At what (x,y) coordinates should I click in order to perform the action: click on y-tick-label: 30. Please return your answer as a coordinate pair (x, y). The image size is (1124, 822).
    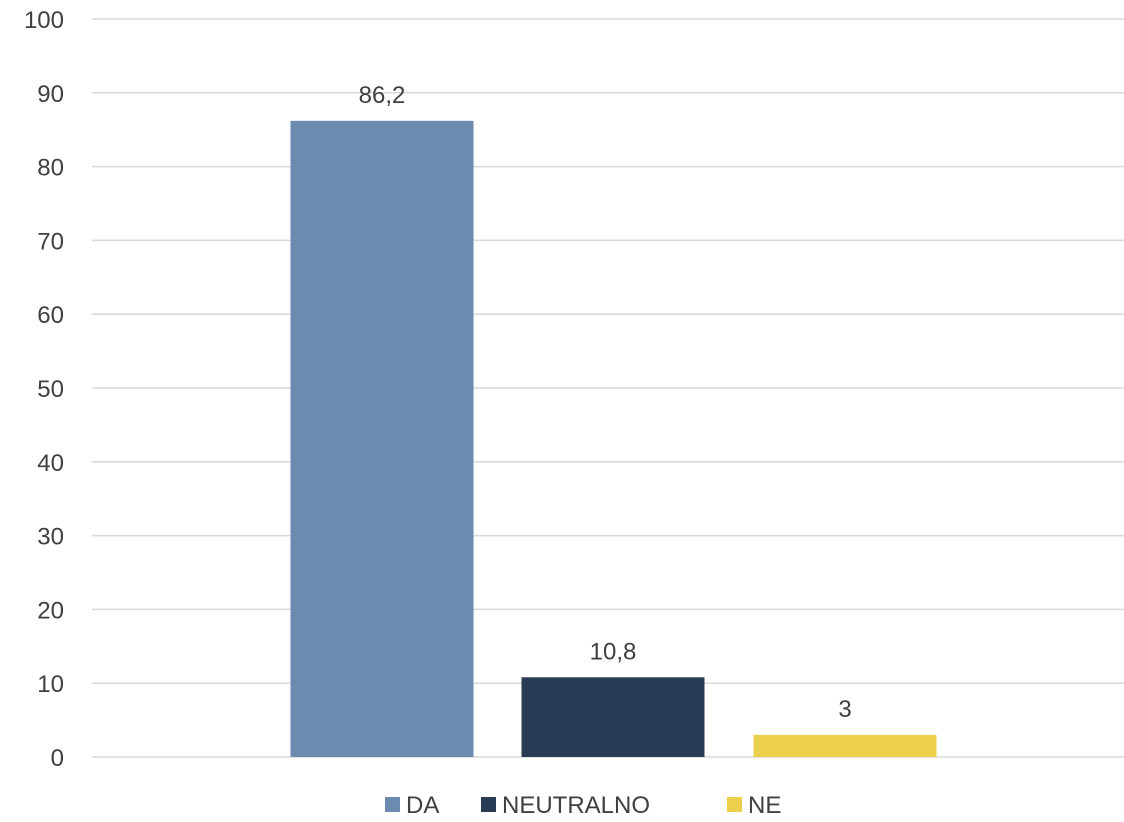
    Looking at the image, I should click on (50, 537).